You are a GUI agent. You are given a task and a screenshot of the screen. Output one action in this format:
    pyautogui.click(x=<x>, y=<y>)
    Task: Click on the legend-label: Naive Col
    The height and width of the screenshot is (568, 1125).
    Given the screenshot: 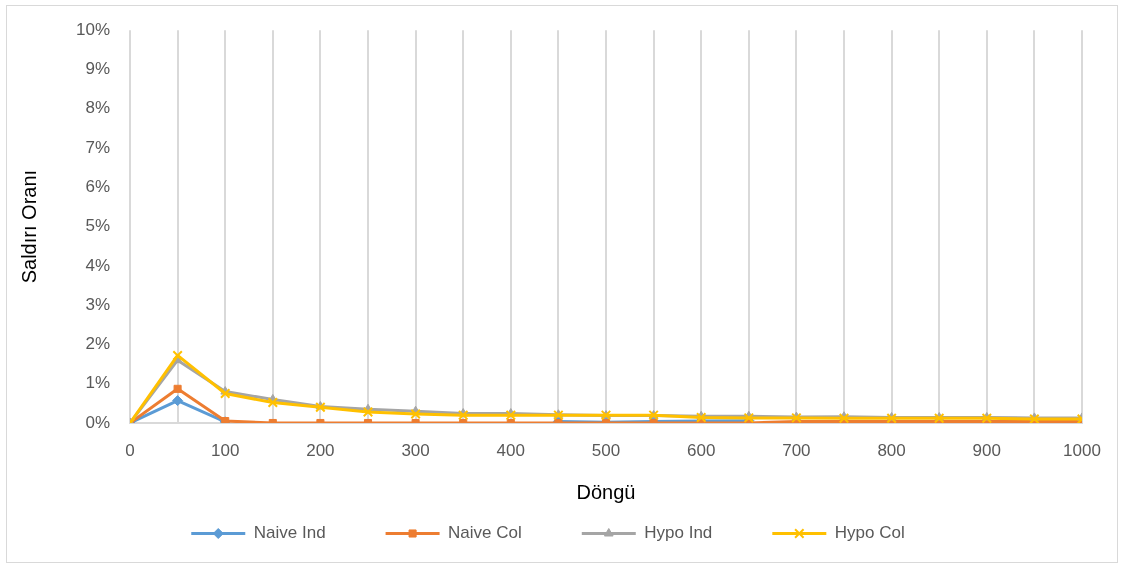 What is the action you would take?
    pyautogui.click(x=485, y=533)
    